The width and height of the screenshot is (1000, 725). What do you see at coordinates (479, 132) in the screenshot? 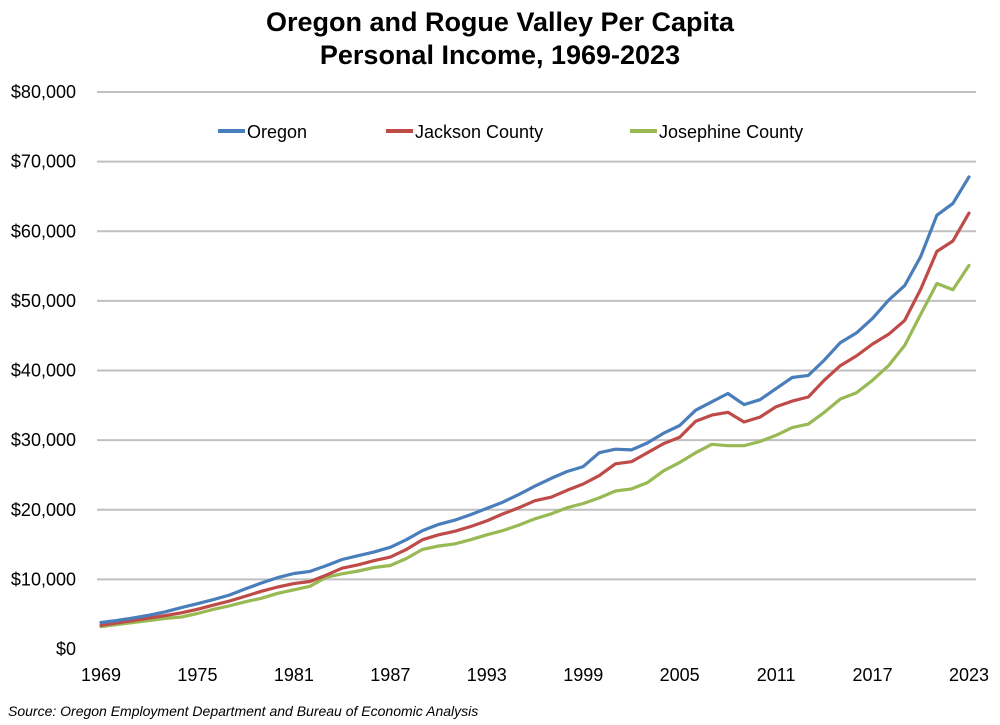
I see `legend-label-jackson-county: Jackson County` at bounding box center [479, 132].